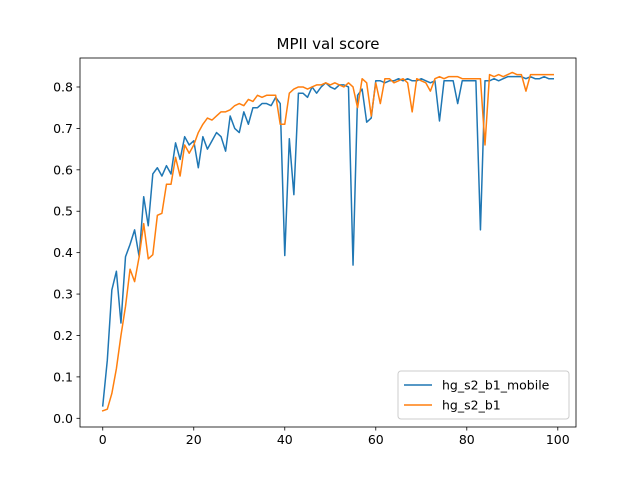 The width and height of the screenshot is (640, 485). Describe the element at coordinates (63, 252) in the screenshot. I see `y-tick-label: 0.4` at that location.